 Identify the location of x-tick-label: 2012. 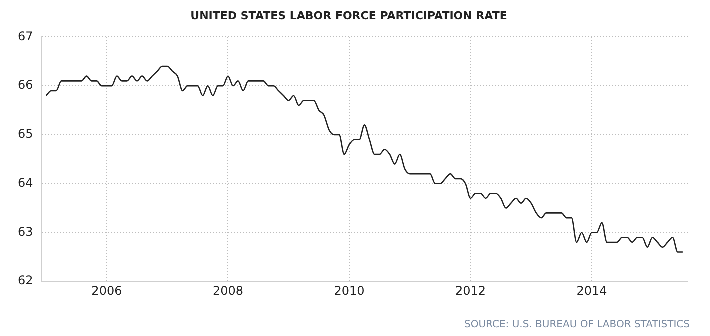
(470, 291).